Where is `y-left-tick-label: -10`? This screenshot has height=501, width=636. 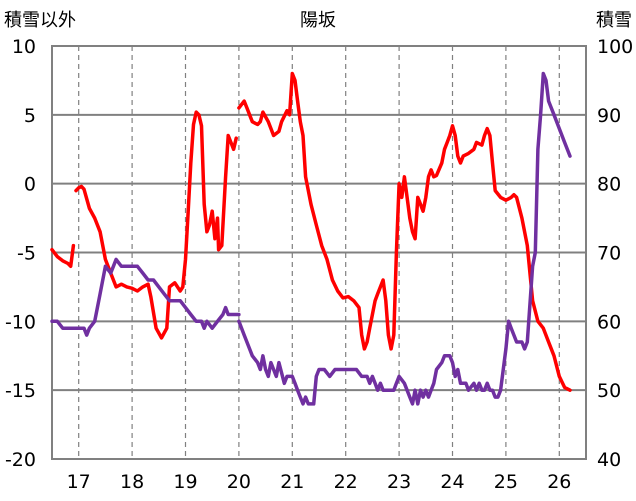
y-left-tick-label: -10 is located at coordinates (20, 322).